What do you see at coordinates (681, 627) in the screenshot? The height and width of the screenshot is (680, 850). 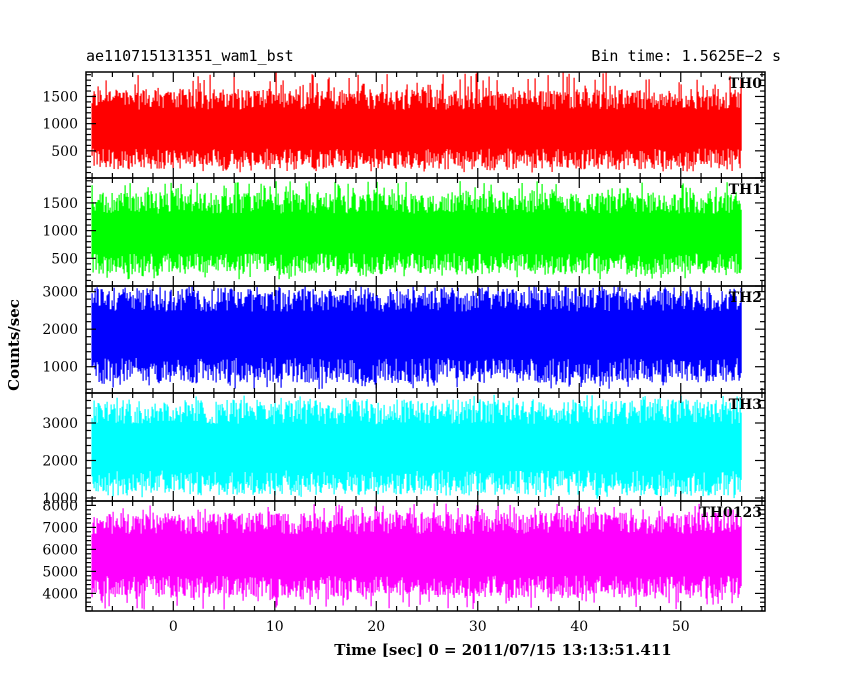 I see `x-tick-label: 50` at bounding box center [681, 627].